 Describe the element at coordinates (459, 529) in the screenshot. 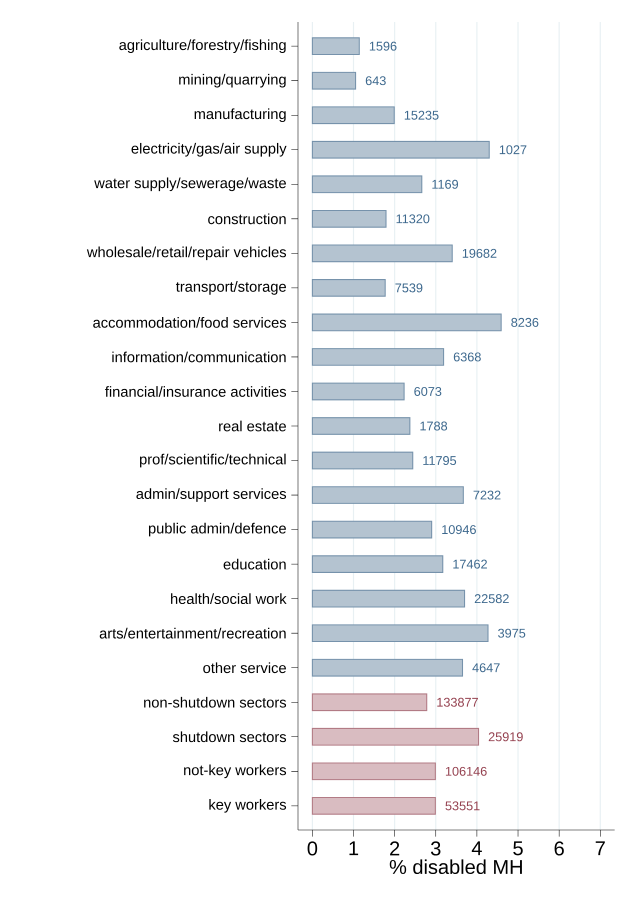

I see `annotation: 10946` at that location.